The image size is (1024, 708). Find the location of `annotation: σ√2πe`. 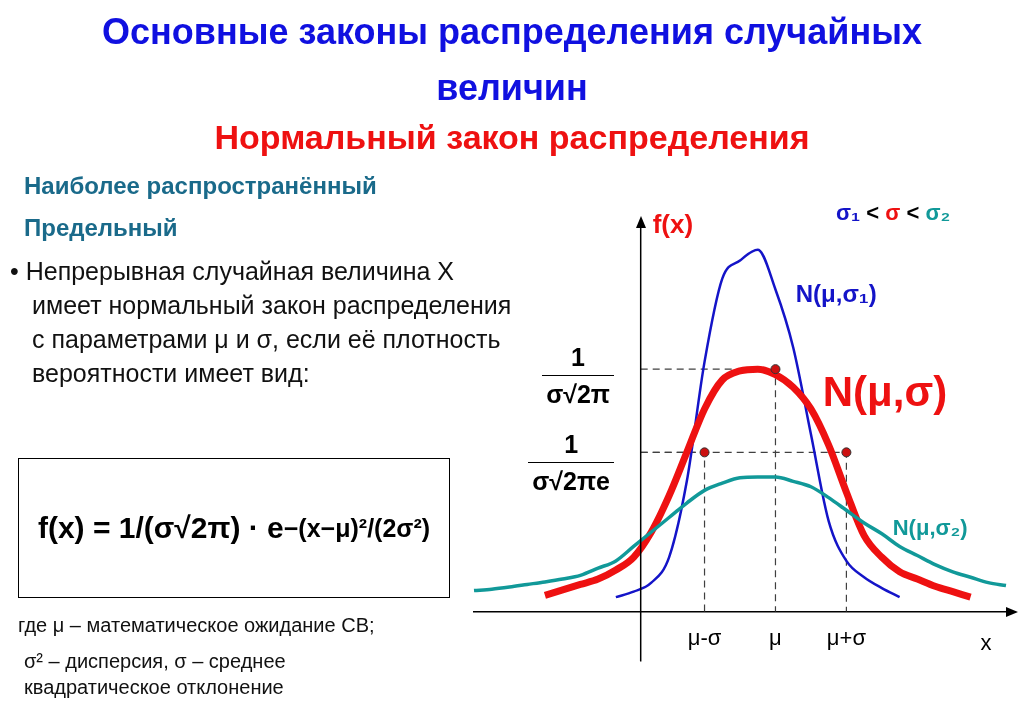

annotation: σ√2πe is located at coordinates (571, 480).